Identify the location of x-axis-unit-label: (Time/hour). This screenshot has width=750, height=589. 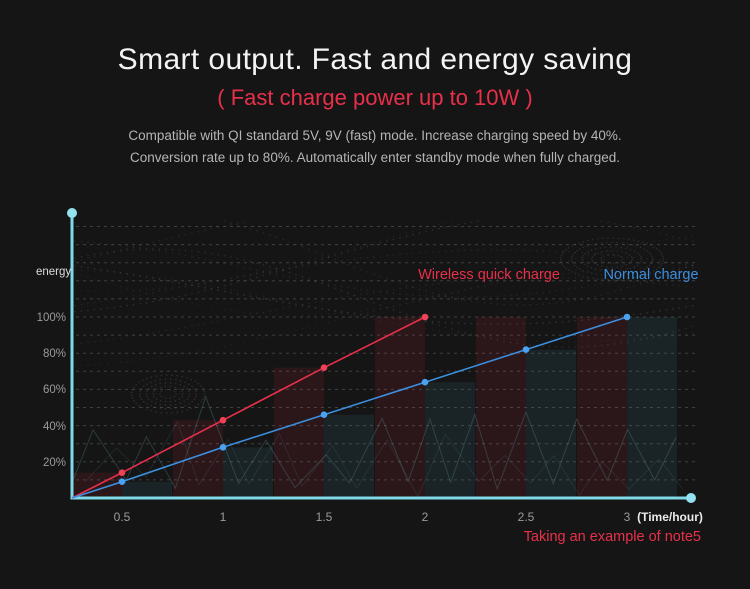
(670, 517).